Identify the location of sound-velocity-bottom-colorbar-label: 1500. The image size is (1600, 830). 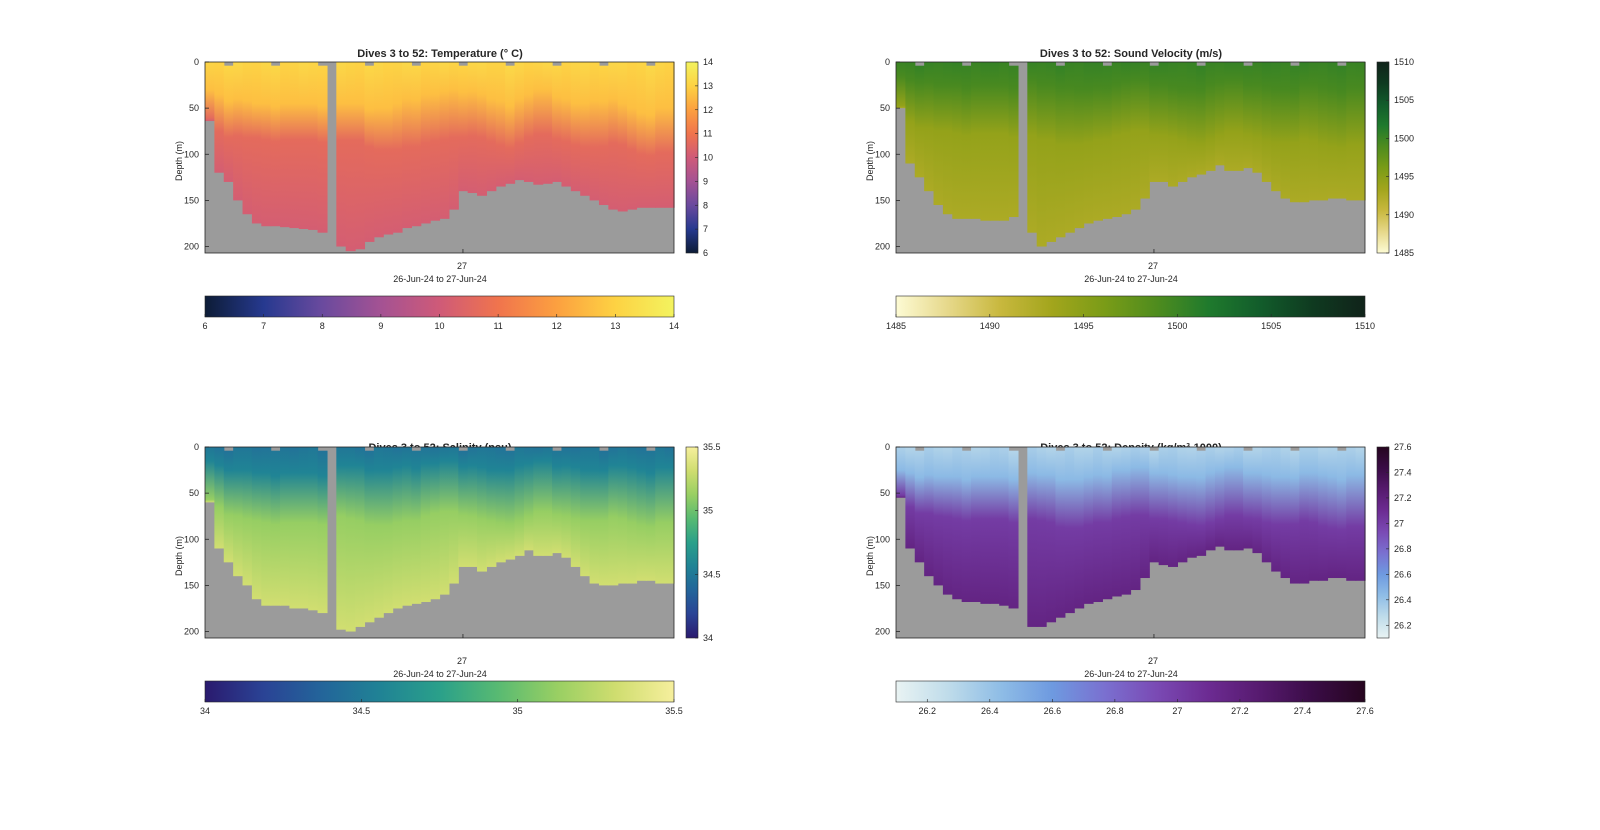
(1177, 326).